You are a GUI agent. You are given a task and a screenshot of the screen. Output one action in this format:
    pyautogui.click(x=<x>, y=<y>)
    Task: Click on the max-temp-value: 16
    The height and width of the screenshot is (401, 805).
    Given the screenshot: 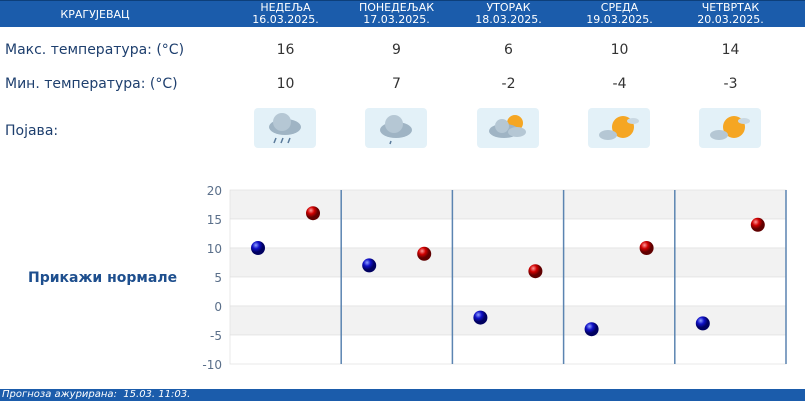 What is the action you would take?
    pyautogui.click(x=285, y=50)
    